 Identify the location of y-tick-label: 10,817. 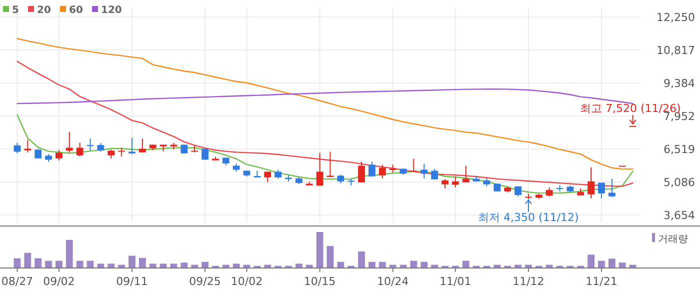
(675, 51).